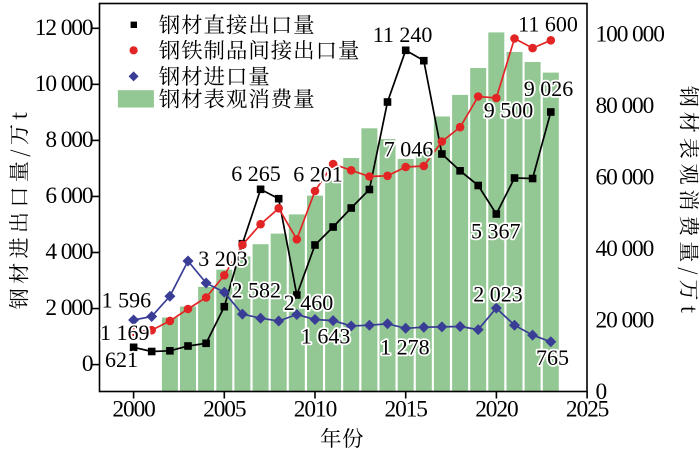  I want to click on svg-text: 60 000, so click(625, 178).